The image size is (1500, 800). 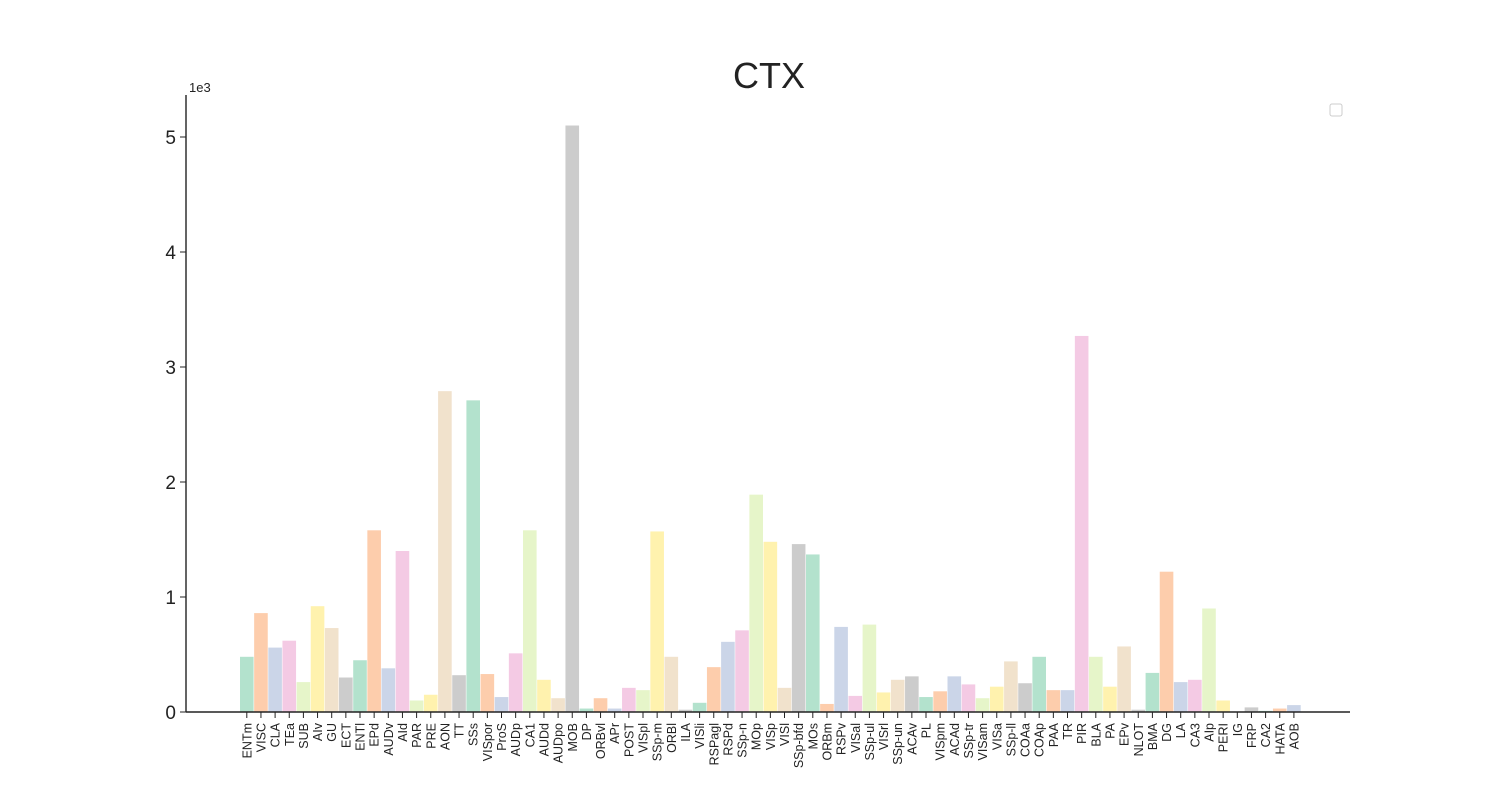 I want to click on bar-MOp, so click(x=756, y=603).